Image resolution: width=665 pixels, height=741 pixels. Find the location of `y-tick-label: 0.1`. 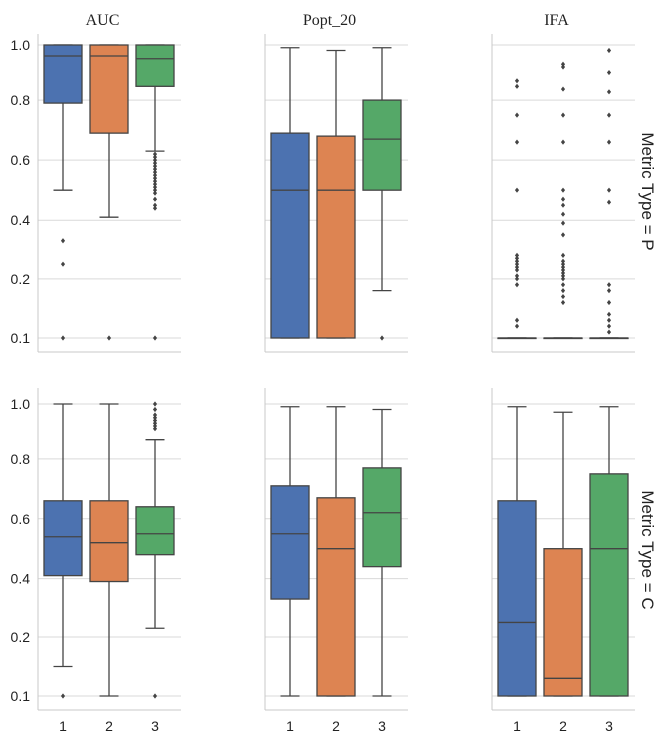

y-tick-label: 0.1 is located at coordinates (21, 696).